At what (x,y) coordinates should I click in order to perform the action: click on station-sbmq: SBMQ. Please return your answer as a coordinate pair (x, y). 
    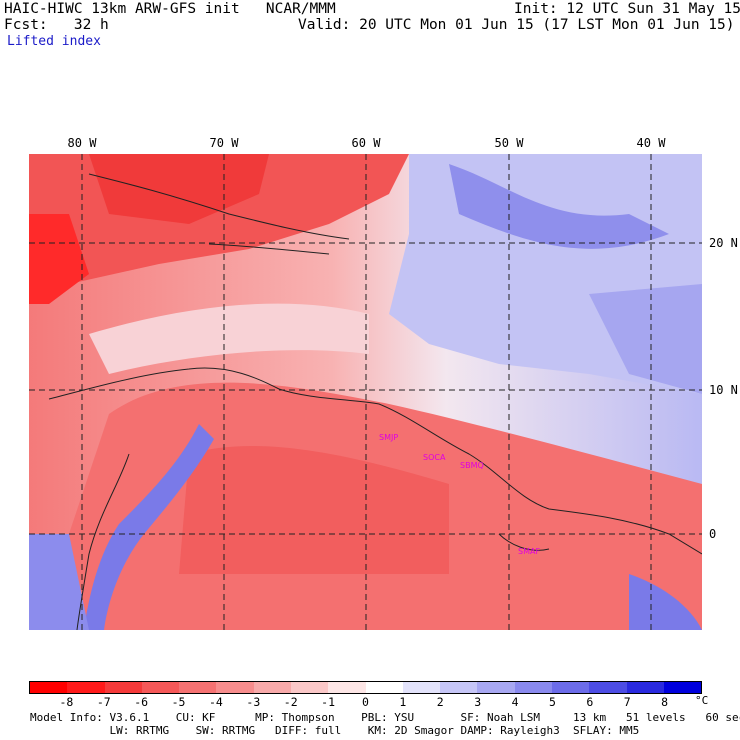
    Looking at the image, I should click on (472, 465).